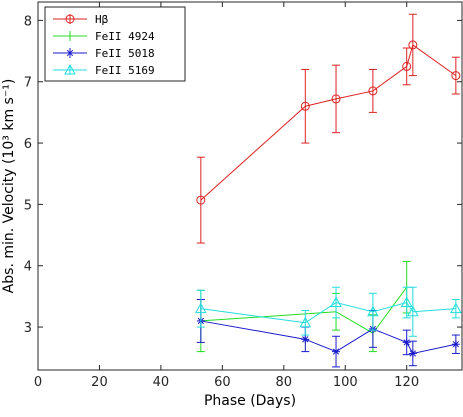  I want to click on x-tick-label: 40, so click(161, 382).